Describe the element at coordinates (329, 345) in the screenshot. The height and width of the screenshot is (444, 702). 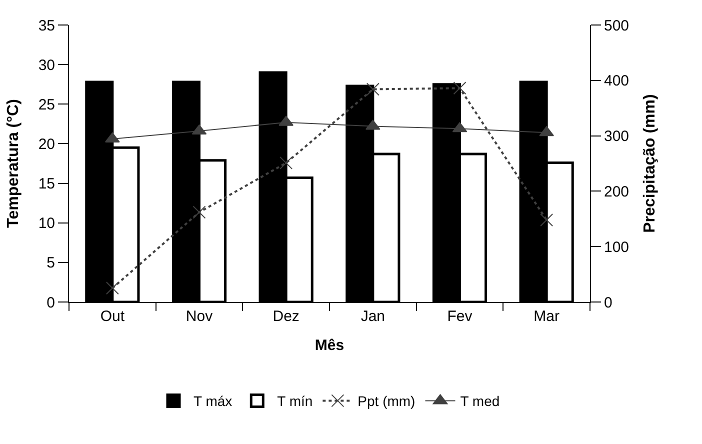
I see `x-axis-title: Mês` at that location.